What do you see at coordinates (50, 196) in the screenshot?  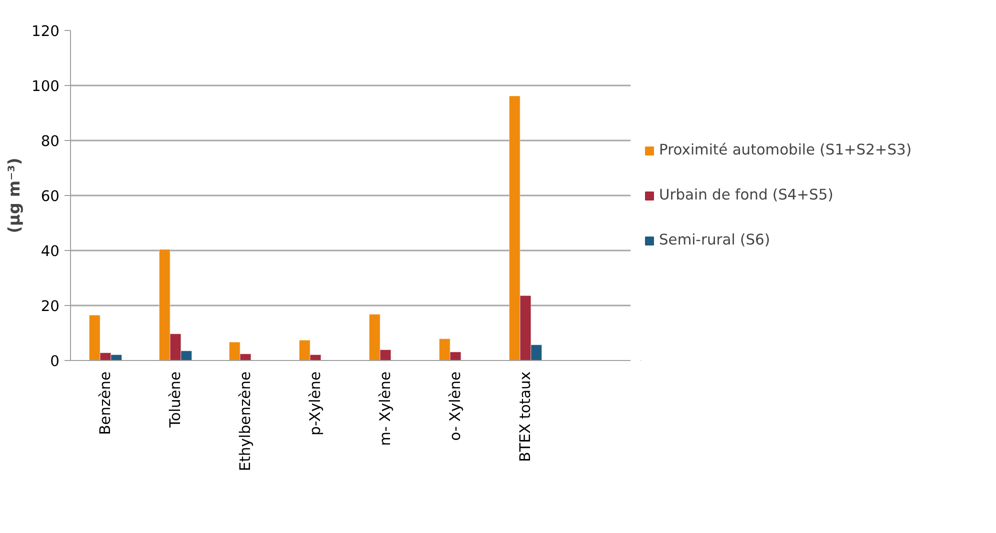 I see `y-tick-label: 60` at bounding box center [50, 196].